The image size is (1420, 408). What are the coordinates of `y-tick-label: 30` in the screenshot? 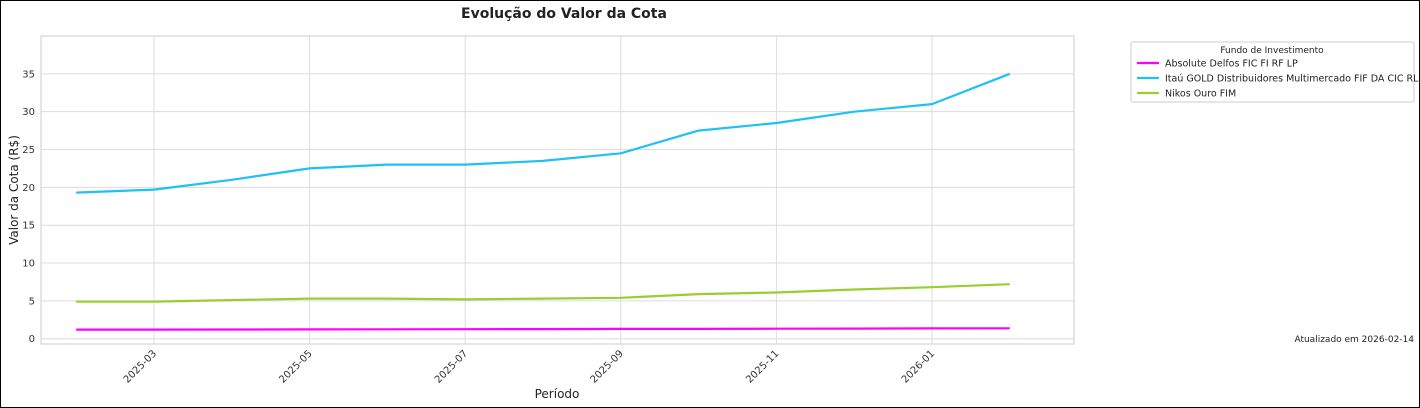 It's located at (28, 112).